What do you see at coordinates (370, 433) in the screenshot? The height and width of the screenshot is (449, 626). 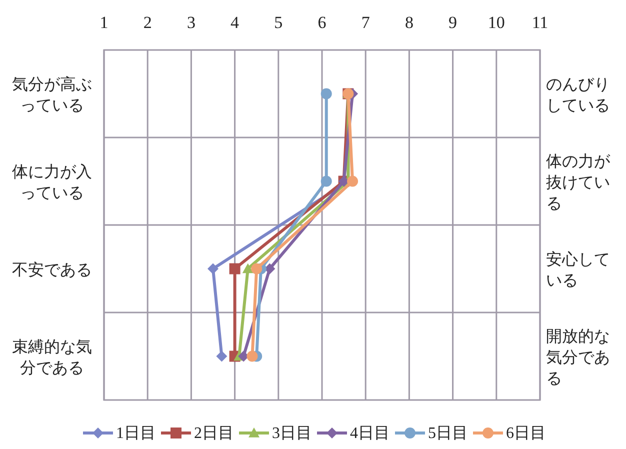 I see `legend-label: 4日目` at bounding box center [370, 433].